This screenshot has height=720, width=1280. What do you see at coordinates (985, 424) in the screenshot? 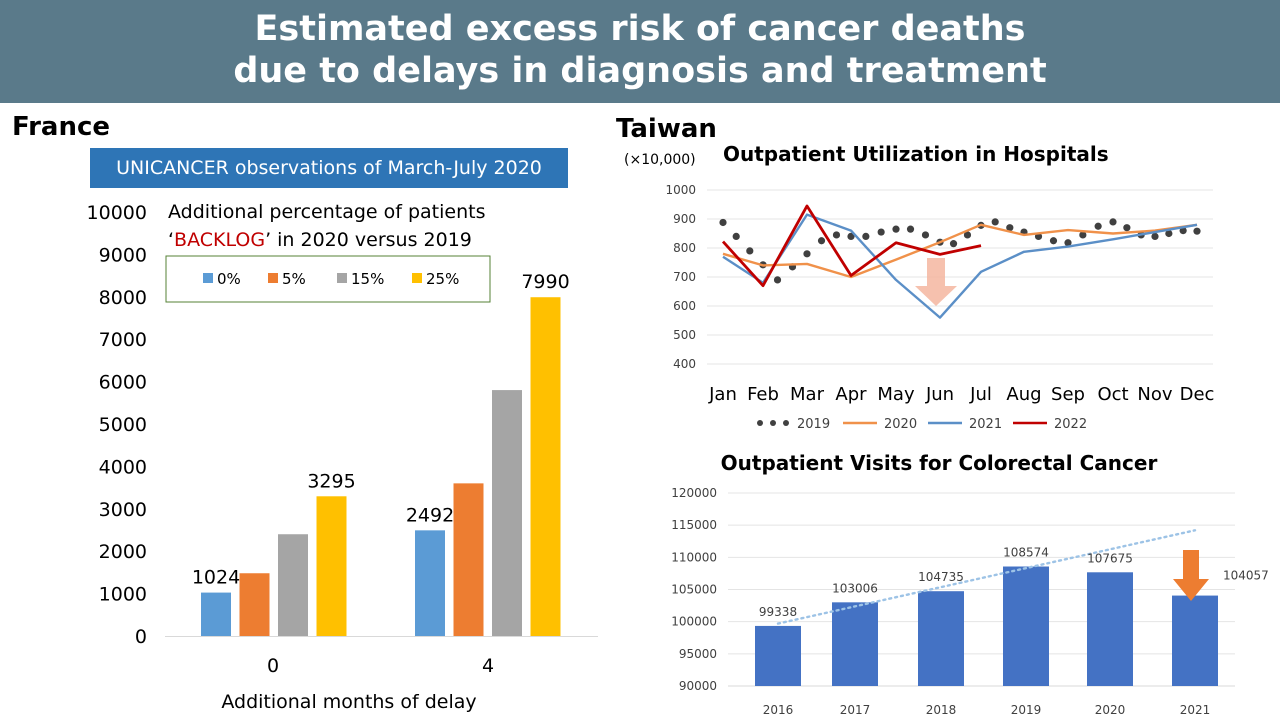
I see `legend-label: 2021` at bounding box center [985, 424].